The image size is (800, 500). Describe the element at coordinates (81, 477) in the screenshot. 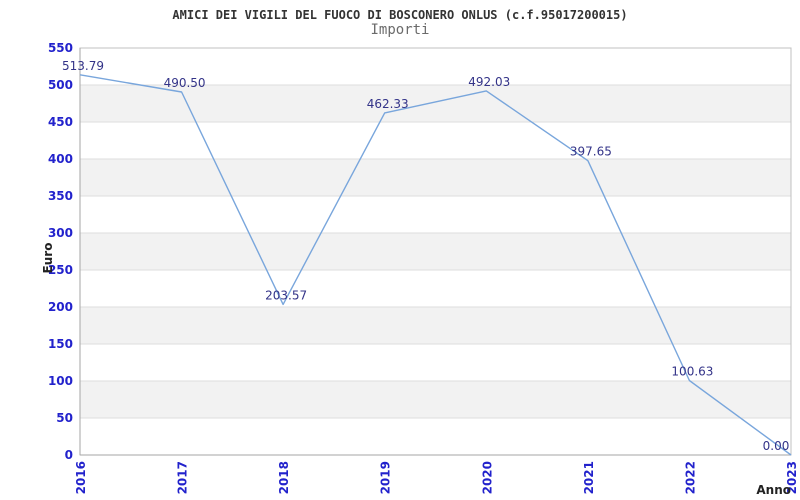

I see `x-tick-label: 2016` at that location.